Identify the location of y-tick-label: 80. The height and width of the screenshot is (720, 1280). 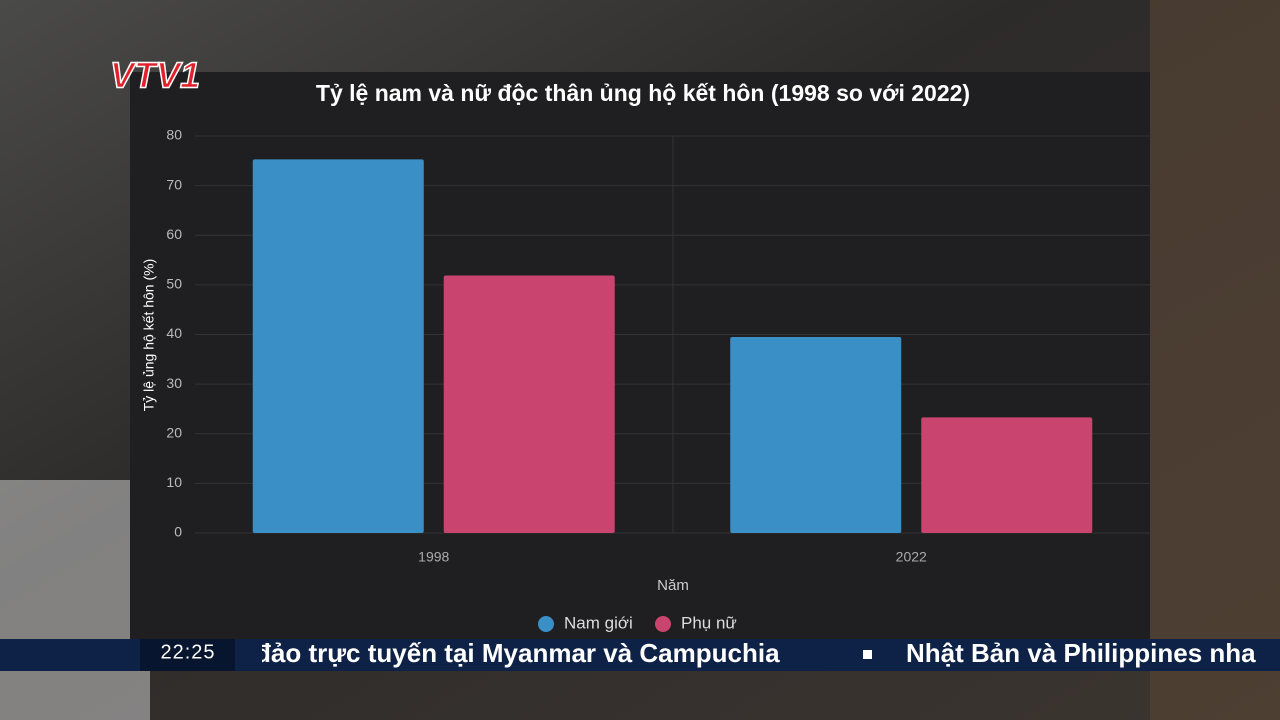
(174, 135).